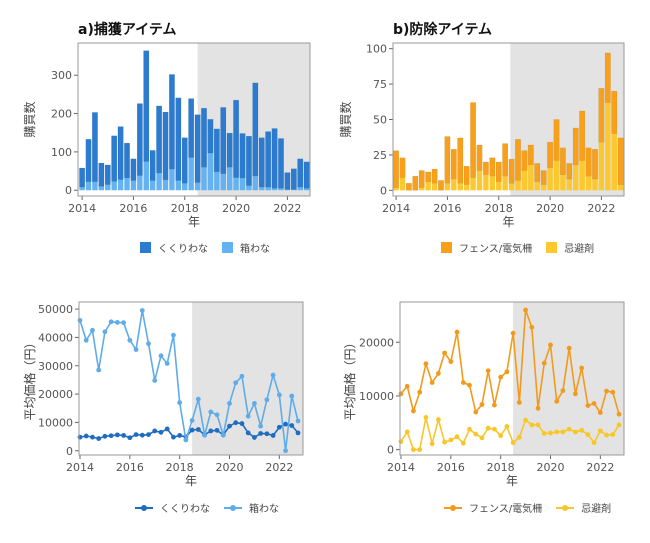 The image size is (650, 543). Describe the element at coordinates (483, 394) in the screenshot. I see `panel-d: 0 10000 20000 2014 2016 2018 2020 2022 年 平均価格（円）` at that location.